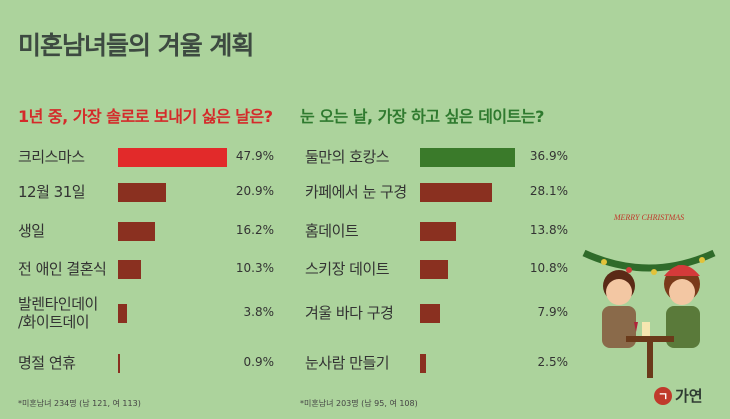 The width and height of the screenshot is (730, 419). I want to click on category-label: 홈데이트, so click(332, 231).